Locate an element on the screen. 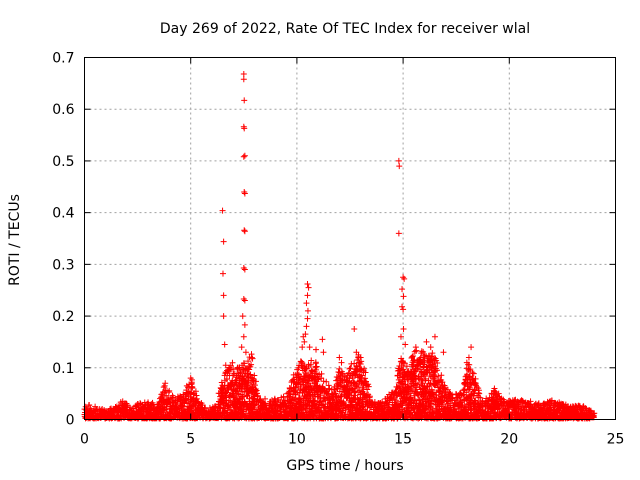 The image size is (640, 480). x-tick-label: 15 is located at coordinates (403, 440).